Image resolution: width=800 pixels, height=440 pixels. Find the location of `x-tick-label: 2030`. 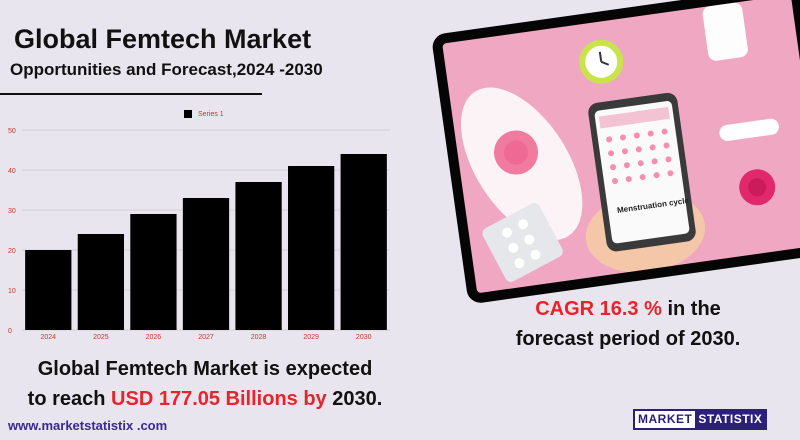

x-tick-label: 2030 is located at coordinates (364, 337).